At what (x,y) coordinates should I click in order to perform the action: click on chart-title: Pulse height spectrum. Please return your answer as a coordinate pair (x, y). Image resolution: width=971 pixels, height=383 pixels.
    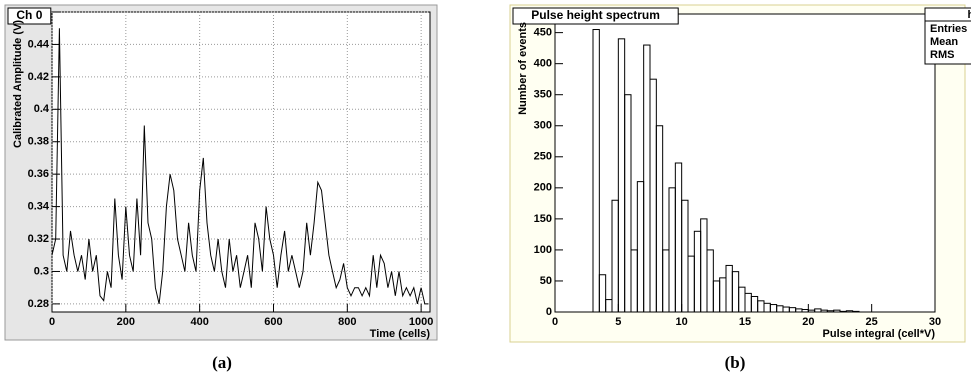
    Looking at the image, I should click on (595, 15).